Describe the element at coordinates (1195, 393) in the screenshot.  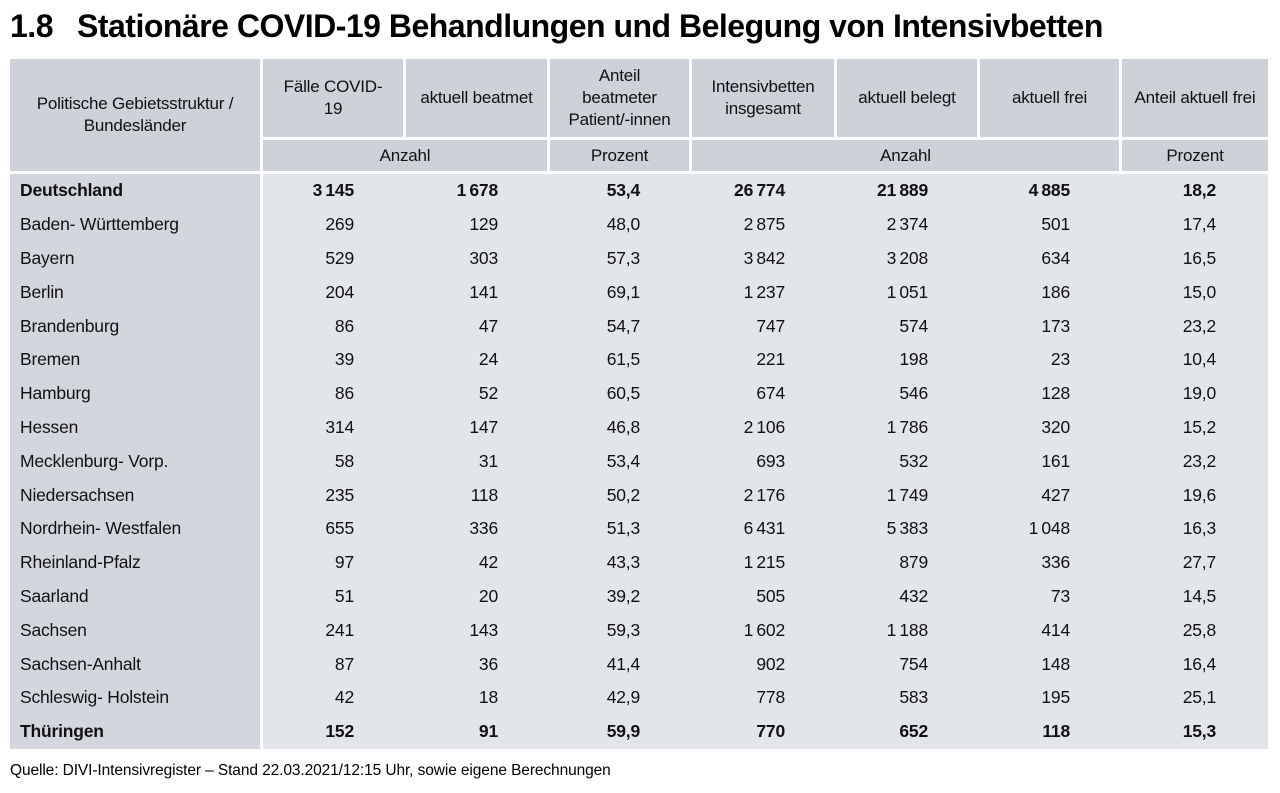
I see `share-free-cell: 19,0` at that location.